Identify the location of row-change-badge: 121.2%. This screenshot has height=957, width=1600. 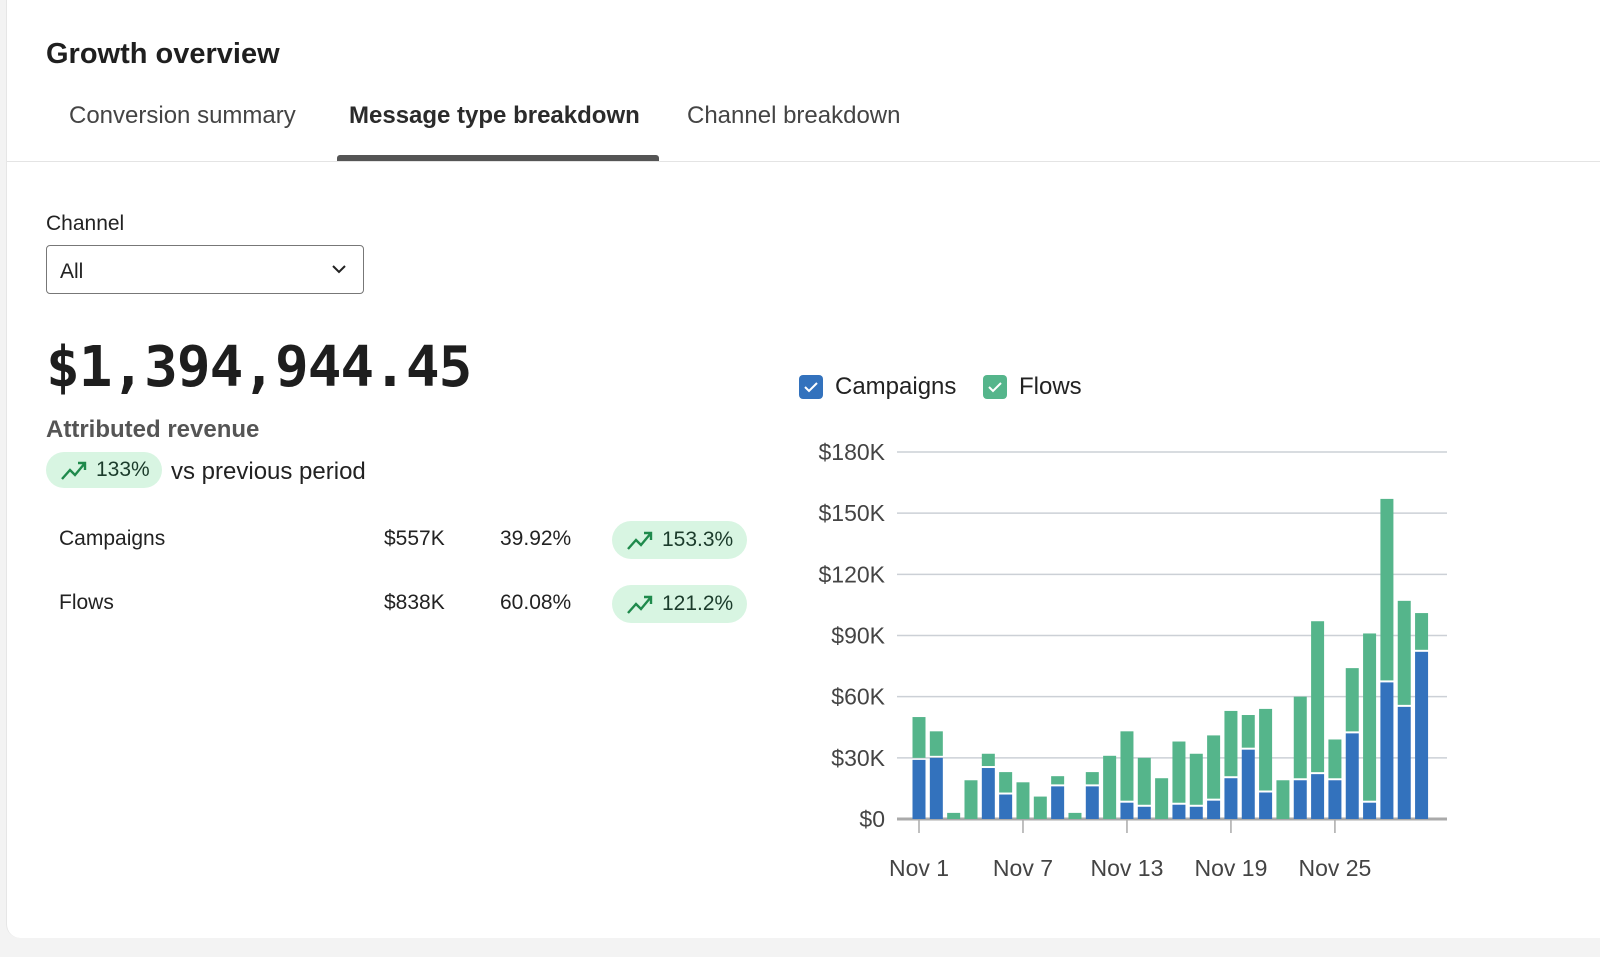
(679, 604).